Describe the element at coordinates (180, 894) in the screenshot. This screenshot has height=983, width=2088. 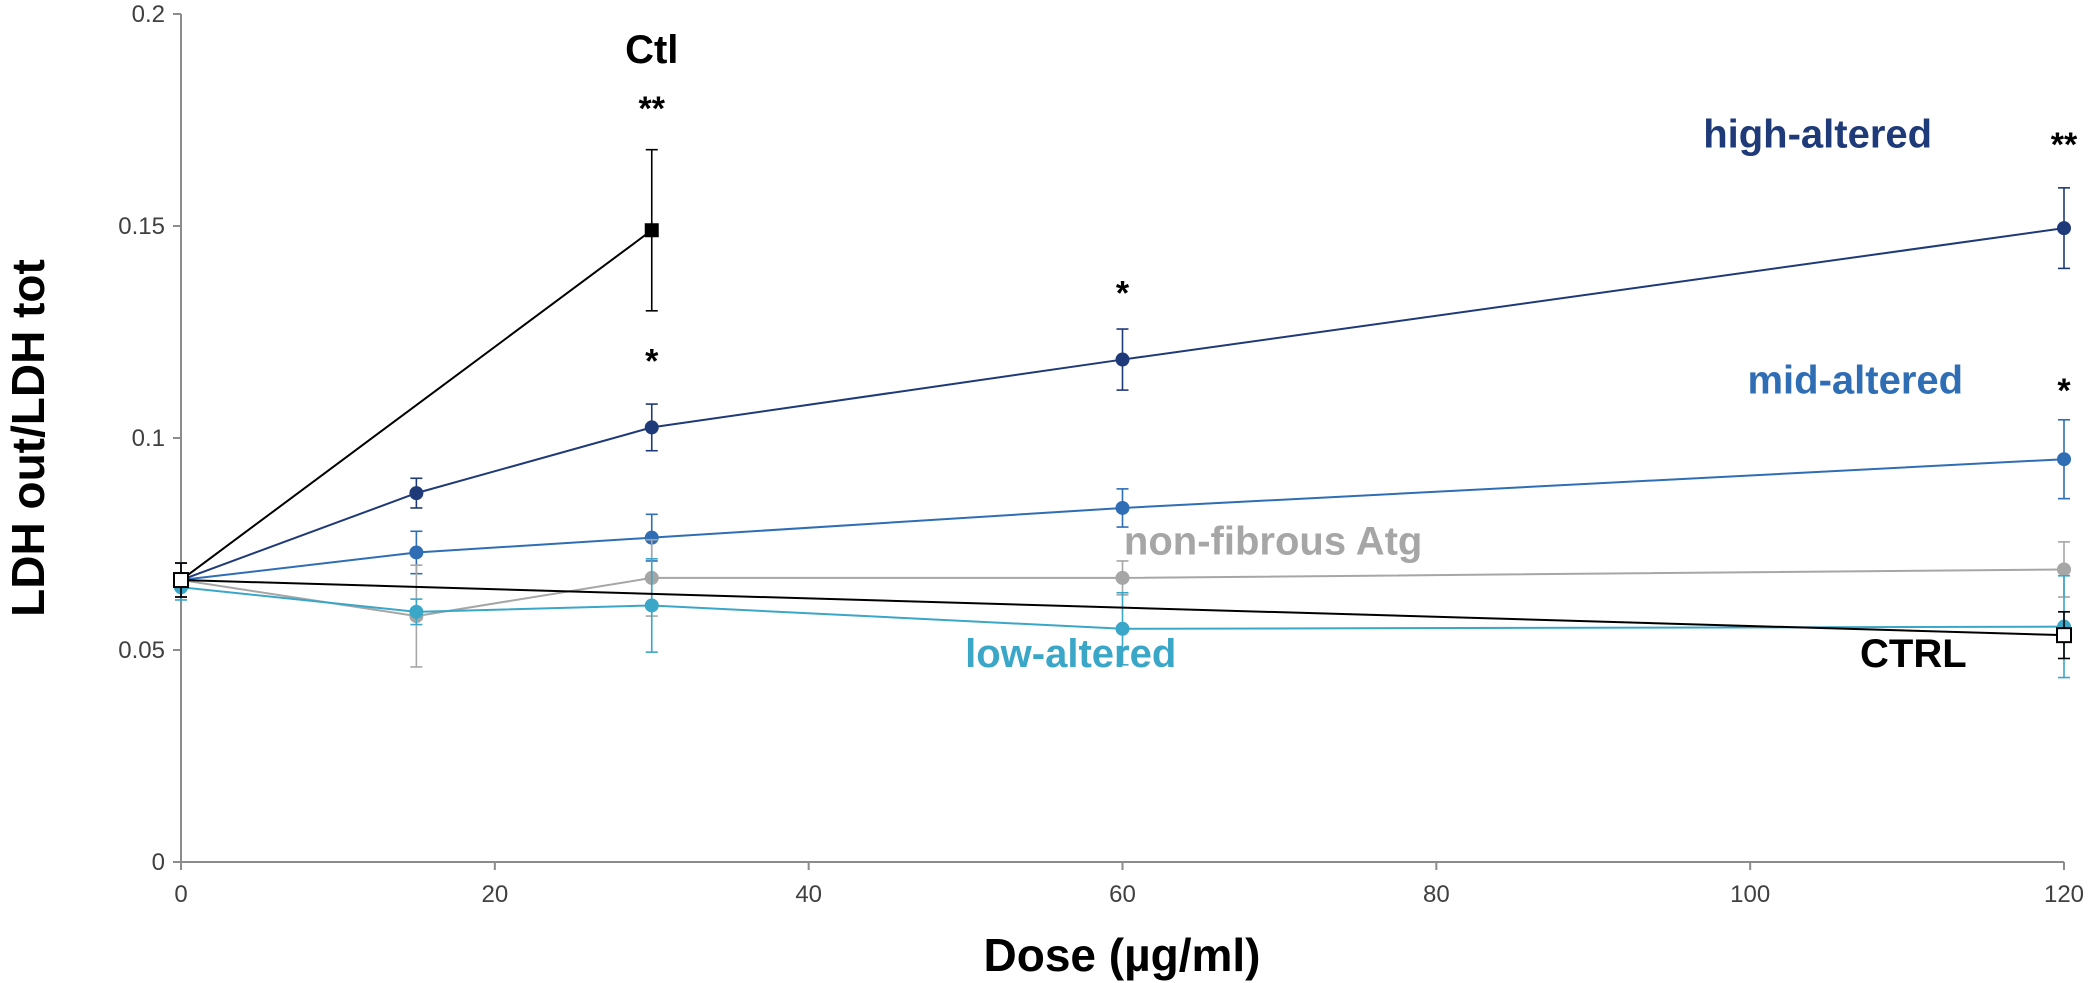
I see `x-tick-label: 0` at that location.